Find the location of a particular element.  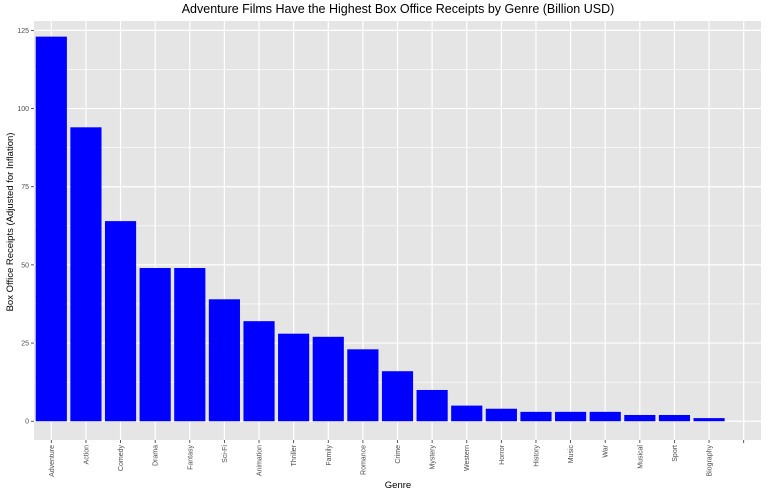

y-tick-label: 50 is located at coordinates (25, 265).